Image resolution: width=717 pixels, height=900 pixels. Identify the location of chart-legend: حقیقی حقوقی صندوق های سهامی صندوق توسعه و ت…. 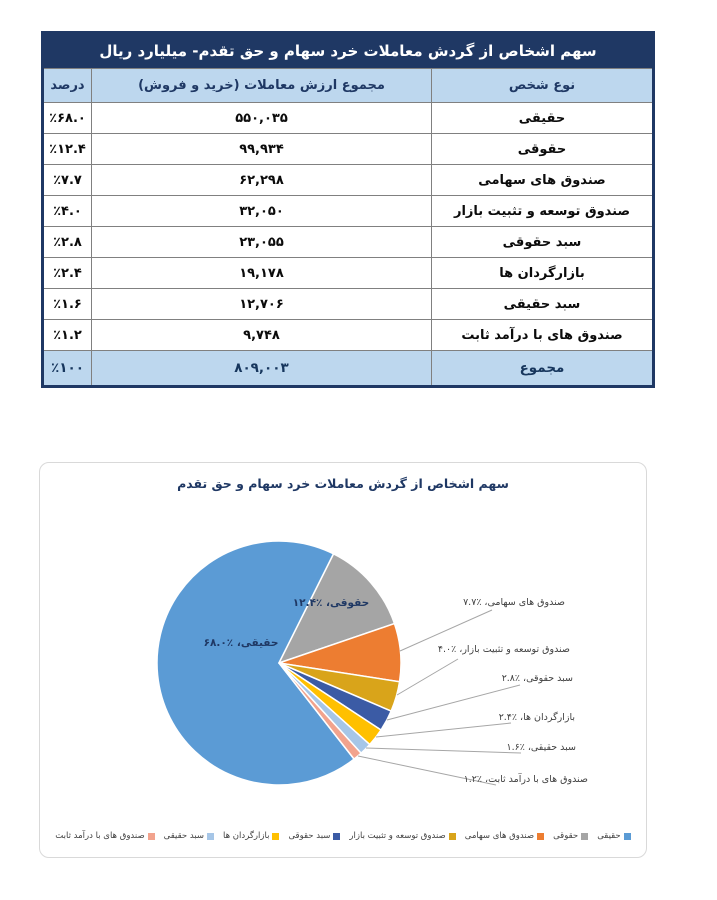
(343, 836).